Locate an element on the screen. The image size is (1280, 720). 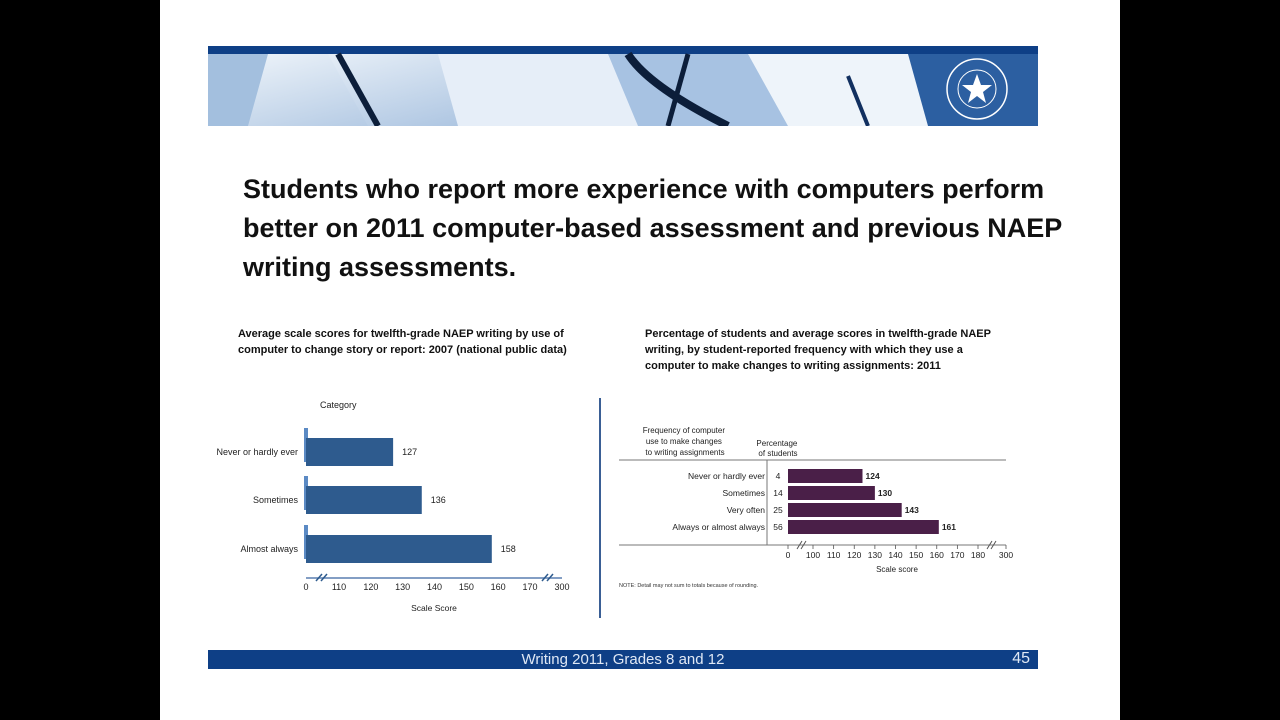
category-header: Category is located at coordinates (338, 405).